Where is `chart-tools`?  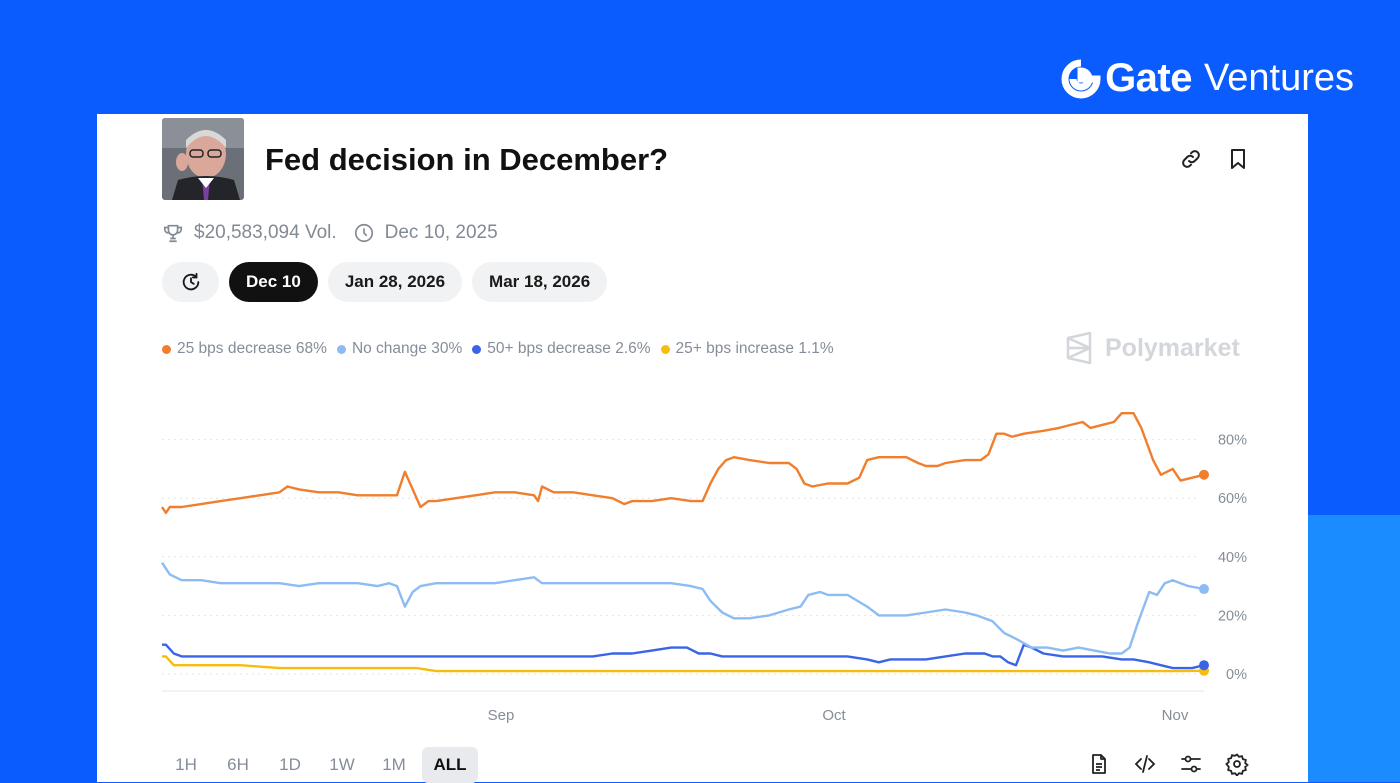 chart-tools is located at coordinates (1179, 764).